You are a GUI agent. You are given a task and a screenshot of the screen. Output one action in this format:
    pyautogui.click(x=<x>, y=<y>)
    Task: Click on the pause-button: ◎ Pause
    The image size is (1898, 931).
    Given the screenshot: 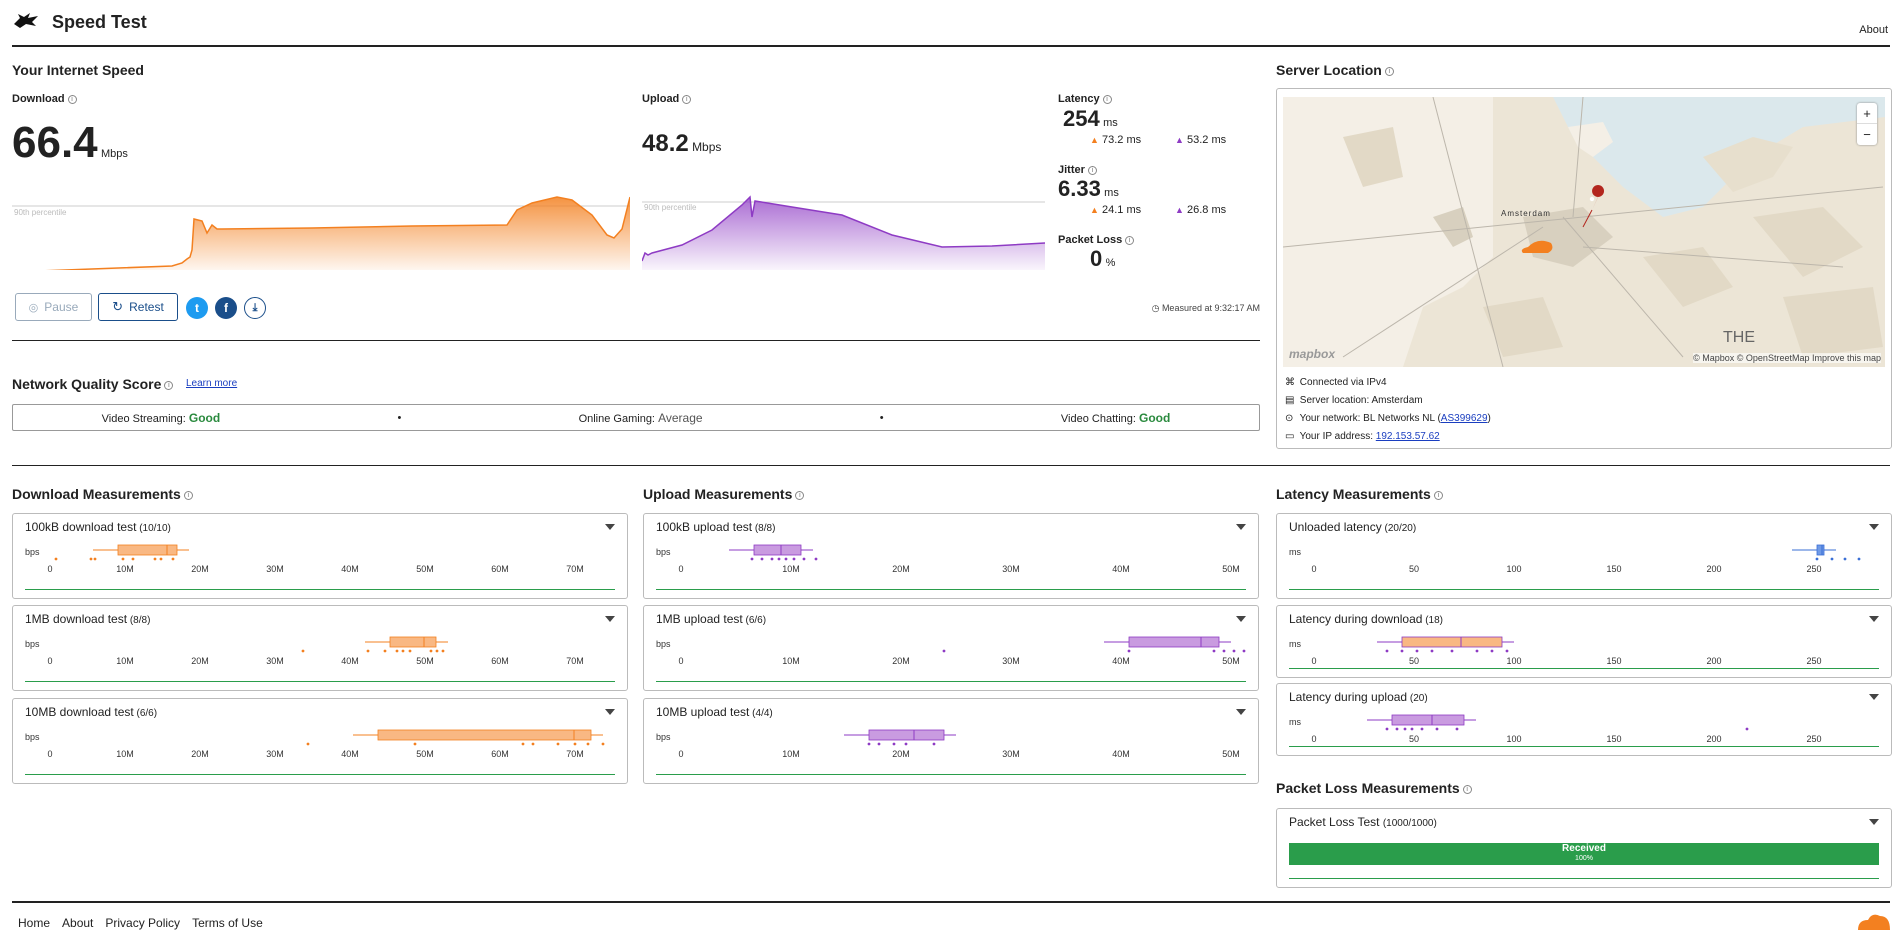 What is the action you would take?
    pyautogui.click(x=53, y=307)
    